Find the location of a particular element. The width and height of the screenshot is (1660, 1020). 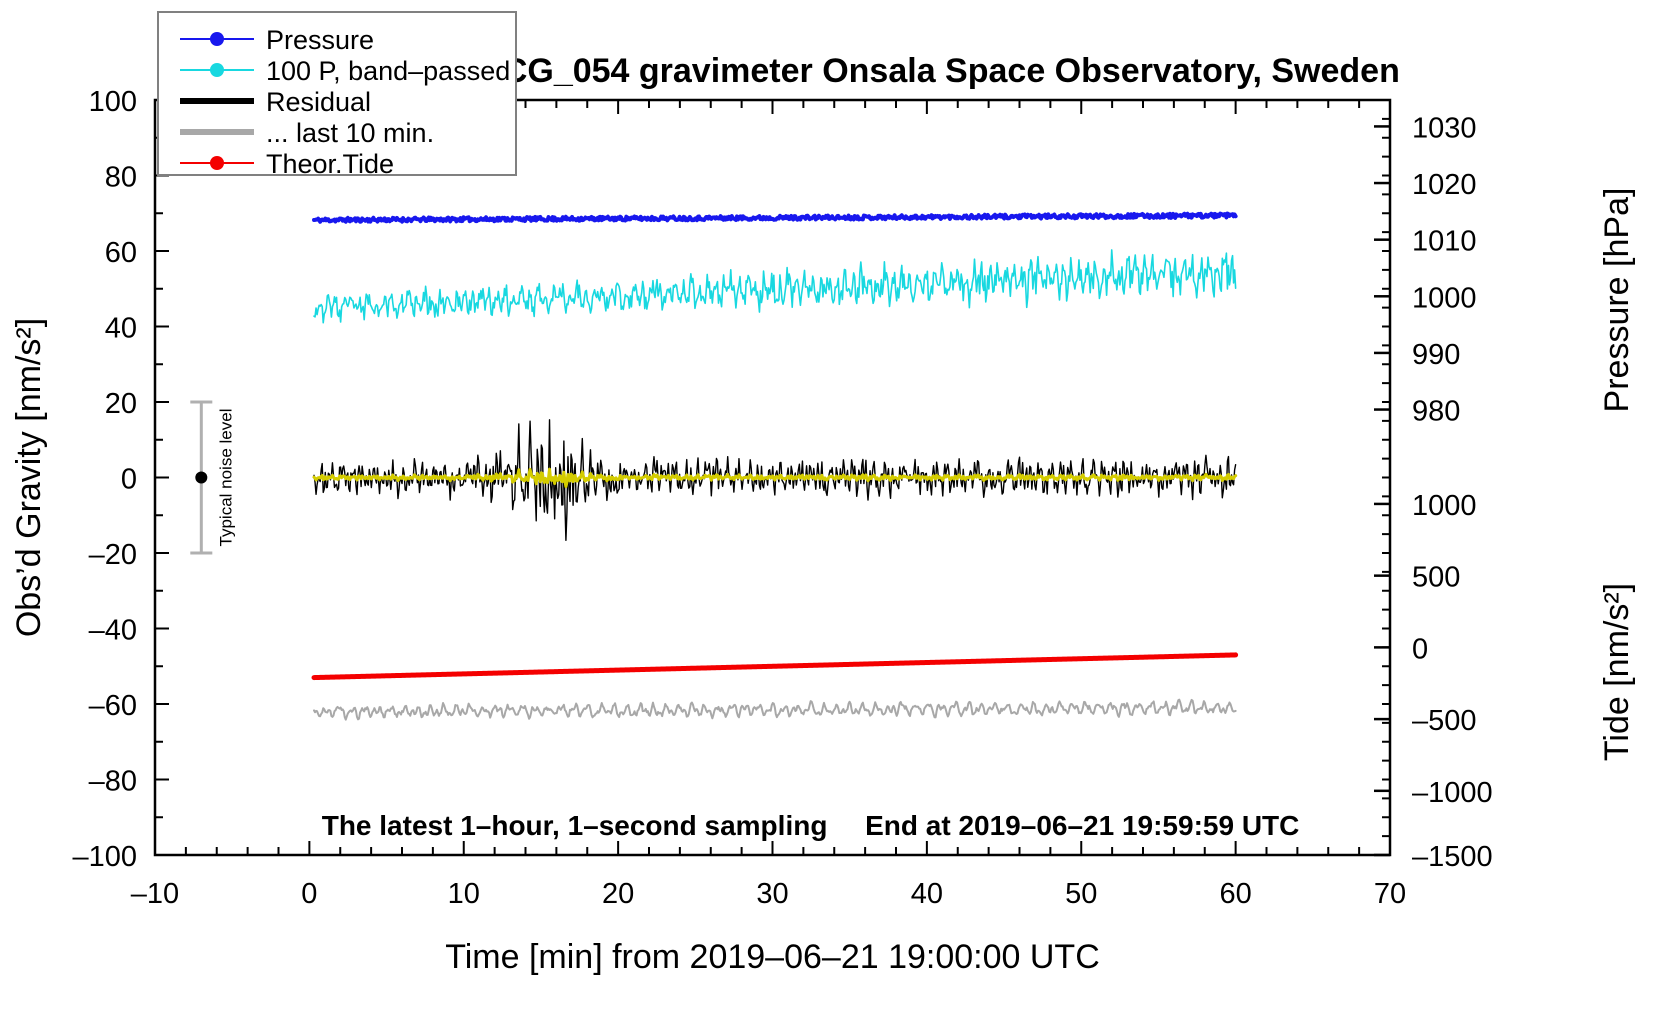

x-tick-label: 10 is located at coordinates (464, 894).